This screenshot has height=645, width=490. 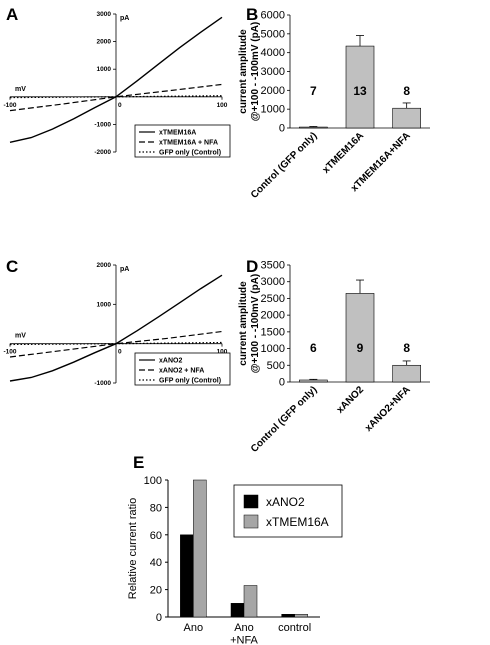 What do you see at coordinates (313, 348) in the screenshot?
I see `n-label: 6` at bounding box center [313, 348].